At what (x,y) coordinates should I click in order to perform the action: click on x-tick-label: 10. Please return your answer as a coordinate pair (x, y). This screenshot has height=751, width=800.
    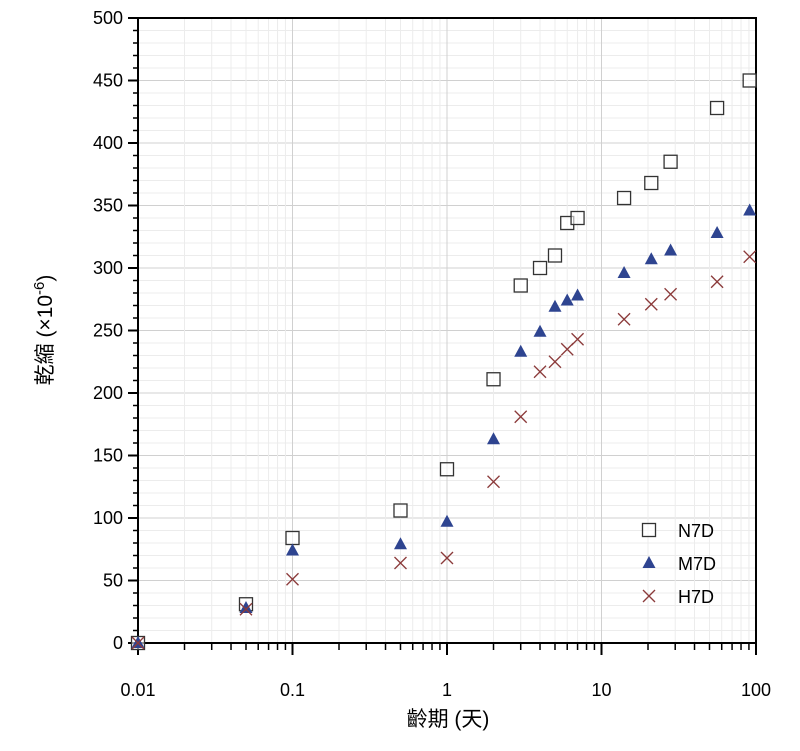
    Looking at the image, I should click on (601, 690).